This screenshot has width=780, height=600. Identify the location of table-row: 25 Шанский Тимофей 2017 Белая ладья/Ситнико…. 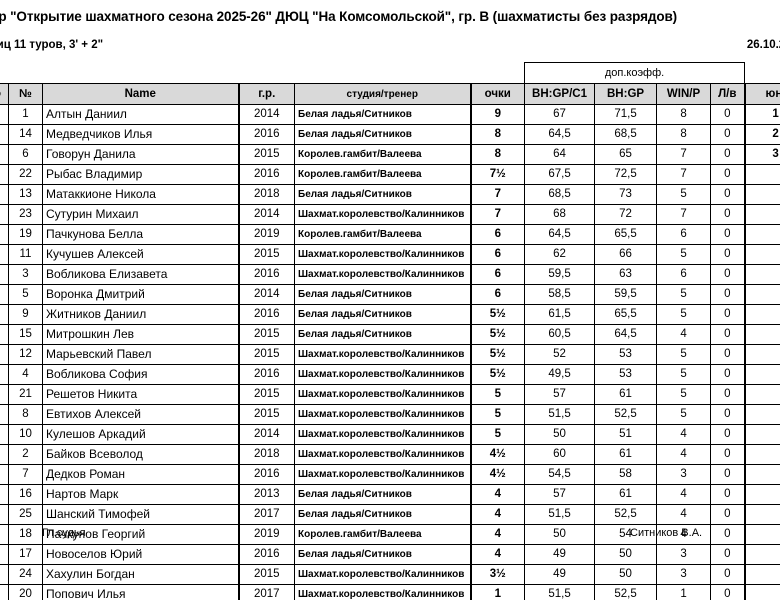
(390, 514).